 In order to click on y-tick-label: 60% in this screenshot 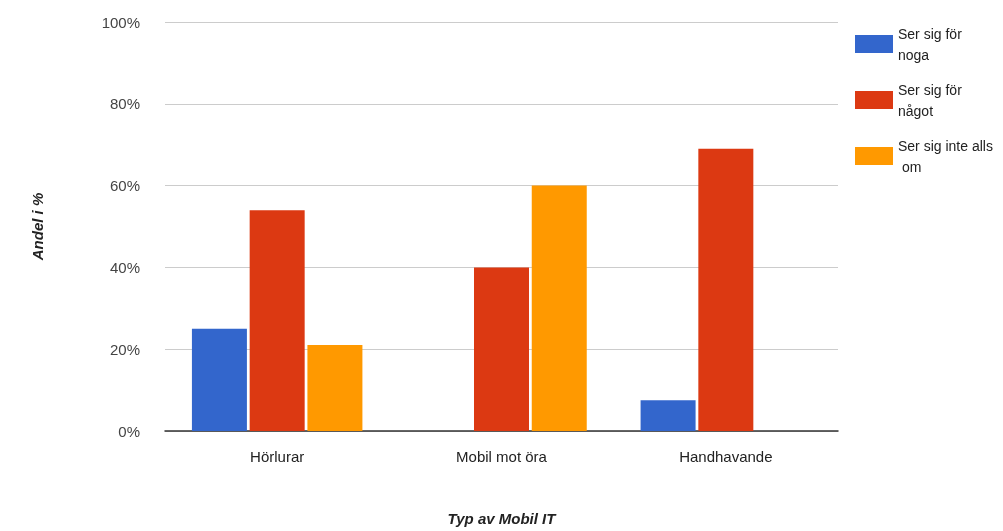, I will do `click(124, 186)`.